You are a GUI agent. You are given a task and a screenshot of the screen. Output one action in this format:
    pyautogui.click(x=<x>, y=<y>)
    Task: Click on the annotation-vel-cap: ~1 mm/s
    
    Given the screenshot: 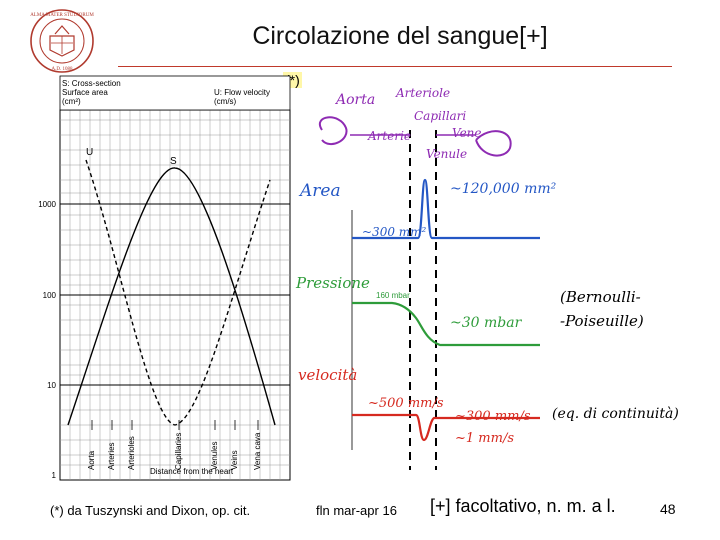 What is the action you would take?
    pyautogui.click(x=484, y=438)
    